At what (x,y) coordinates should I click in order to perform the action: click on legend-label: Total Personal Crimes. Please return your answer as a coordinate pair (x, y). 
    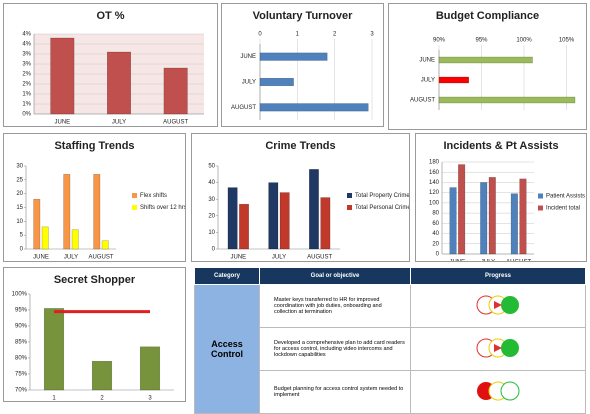
    Looking at the image, I should click on (382, 208).